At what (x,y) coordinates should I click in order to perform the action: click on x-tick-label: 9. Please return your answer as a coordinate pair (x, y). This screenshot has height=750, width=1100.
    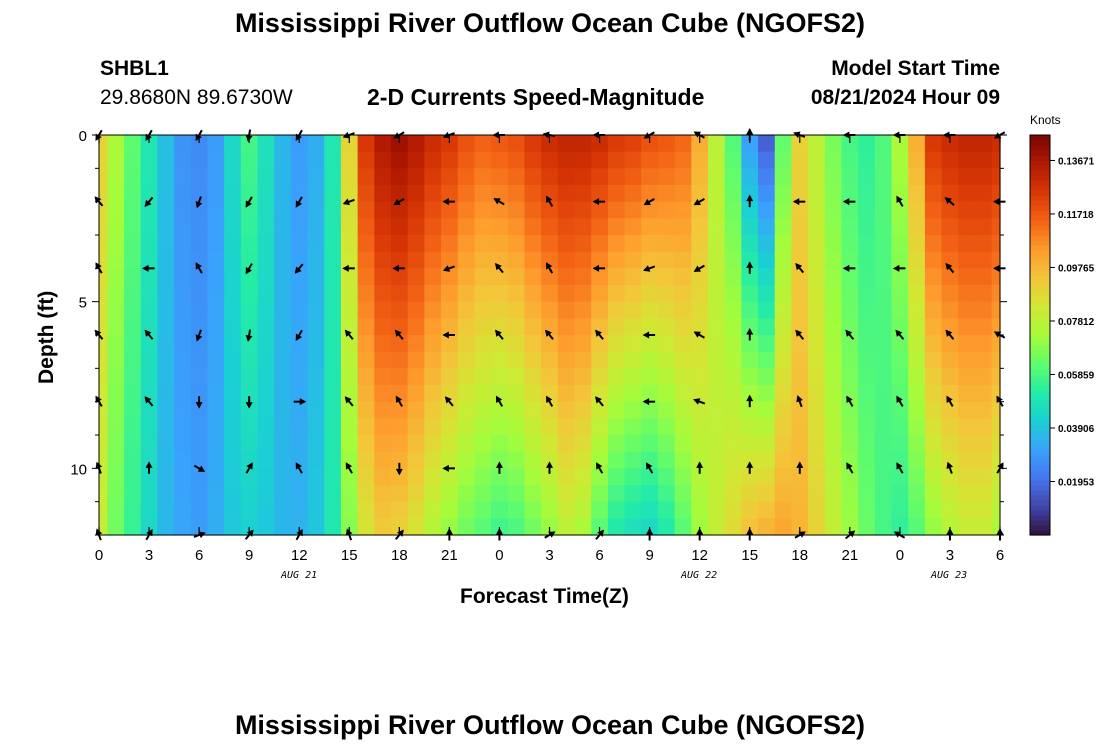
    Looking at the image, I should click on (649, 555).